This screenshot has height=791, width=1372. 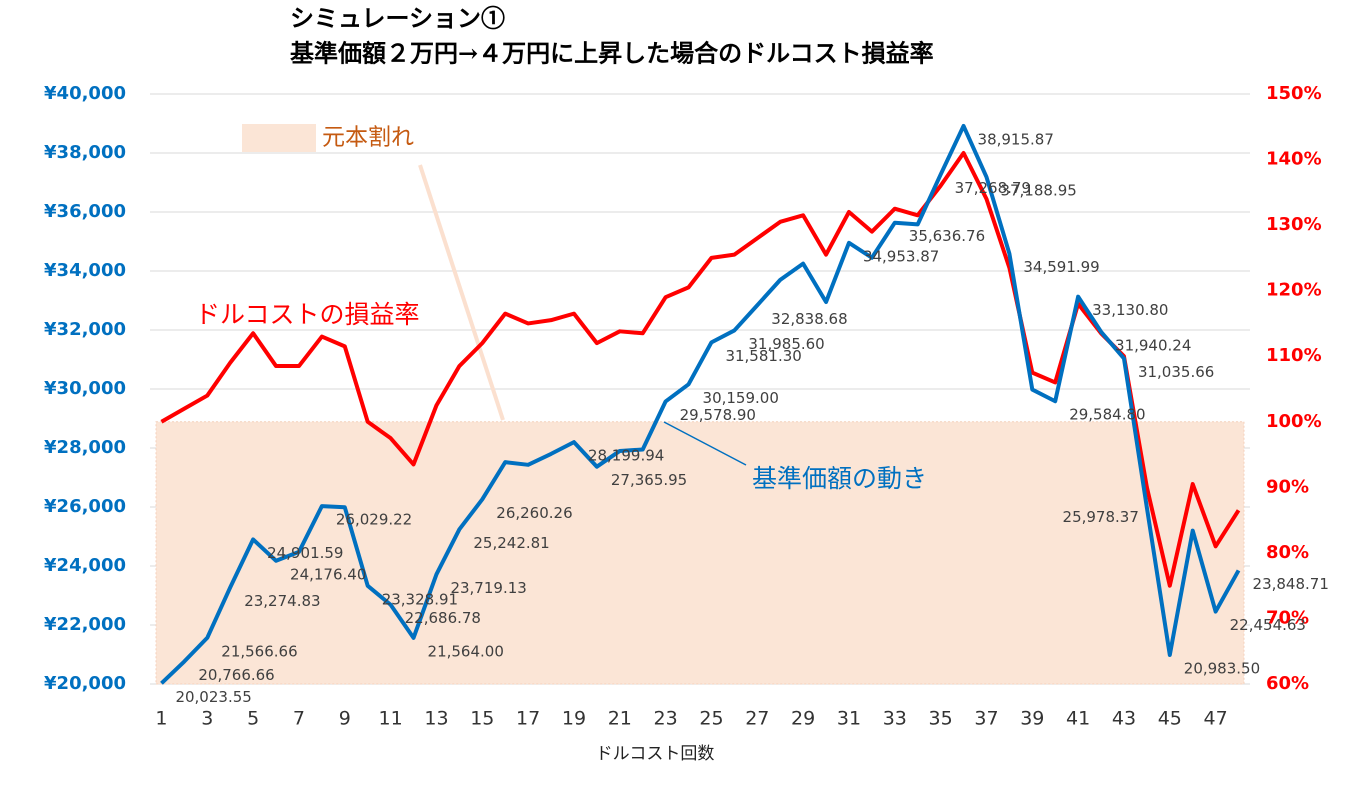 I want to click on data-label: 26,260.26, so click(x=534, y=513).